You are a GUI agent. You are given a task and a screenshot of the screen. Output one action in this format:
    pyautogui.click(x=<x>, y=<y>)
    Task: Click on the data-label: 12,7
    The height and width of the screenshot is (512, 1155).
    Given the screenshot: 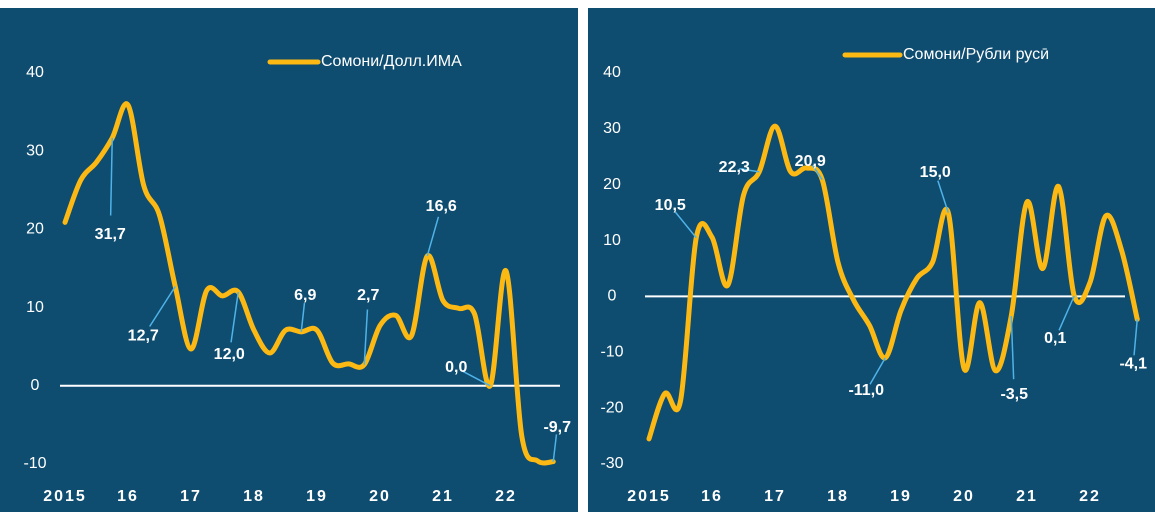 What is the action you would take?
    pyautogui.click(x=143, y=336)
    